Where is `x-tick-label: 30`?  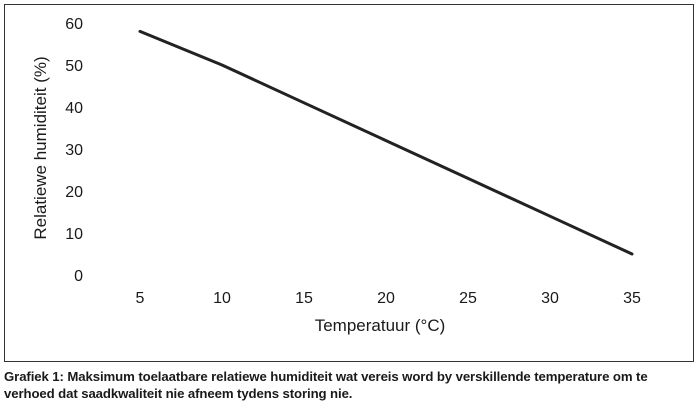
x-tick-label: 30 is located at coordinates (550, 298).